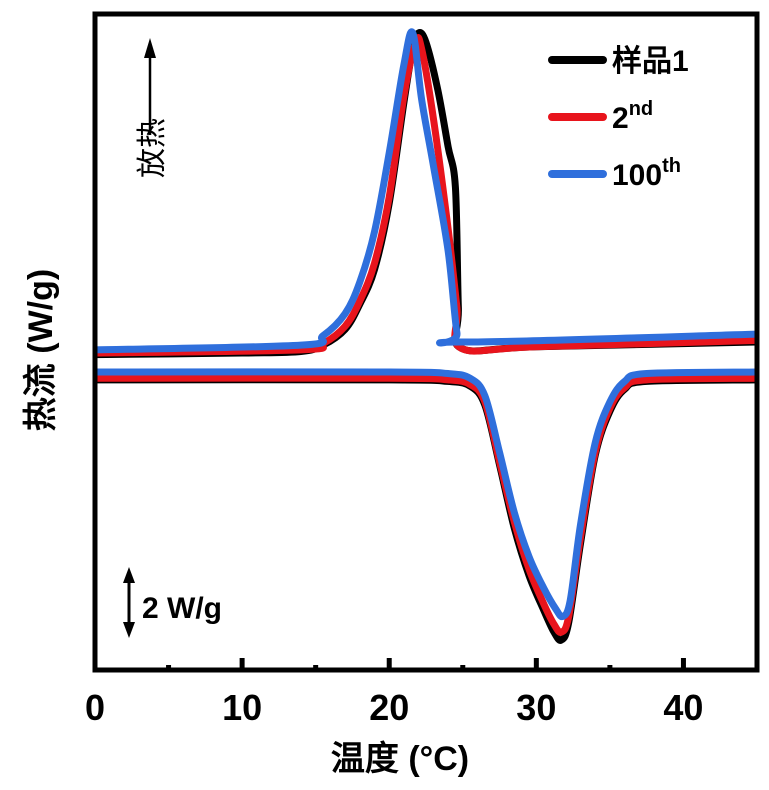 This screenshot has height=790, width=769. I want to click on legend-label: 2nd, so click(632, 116).